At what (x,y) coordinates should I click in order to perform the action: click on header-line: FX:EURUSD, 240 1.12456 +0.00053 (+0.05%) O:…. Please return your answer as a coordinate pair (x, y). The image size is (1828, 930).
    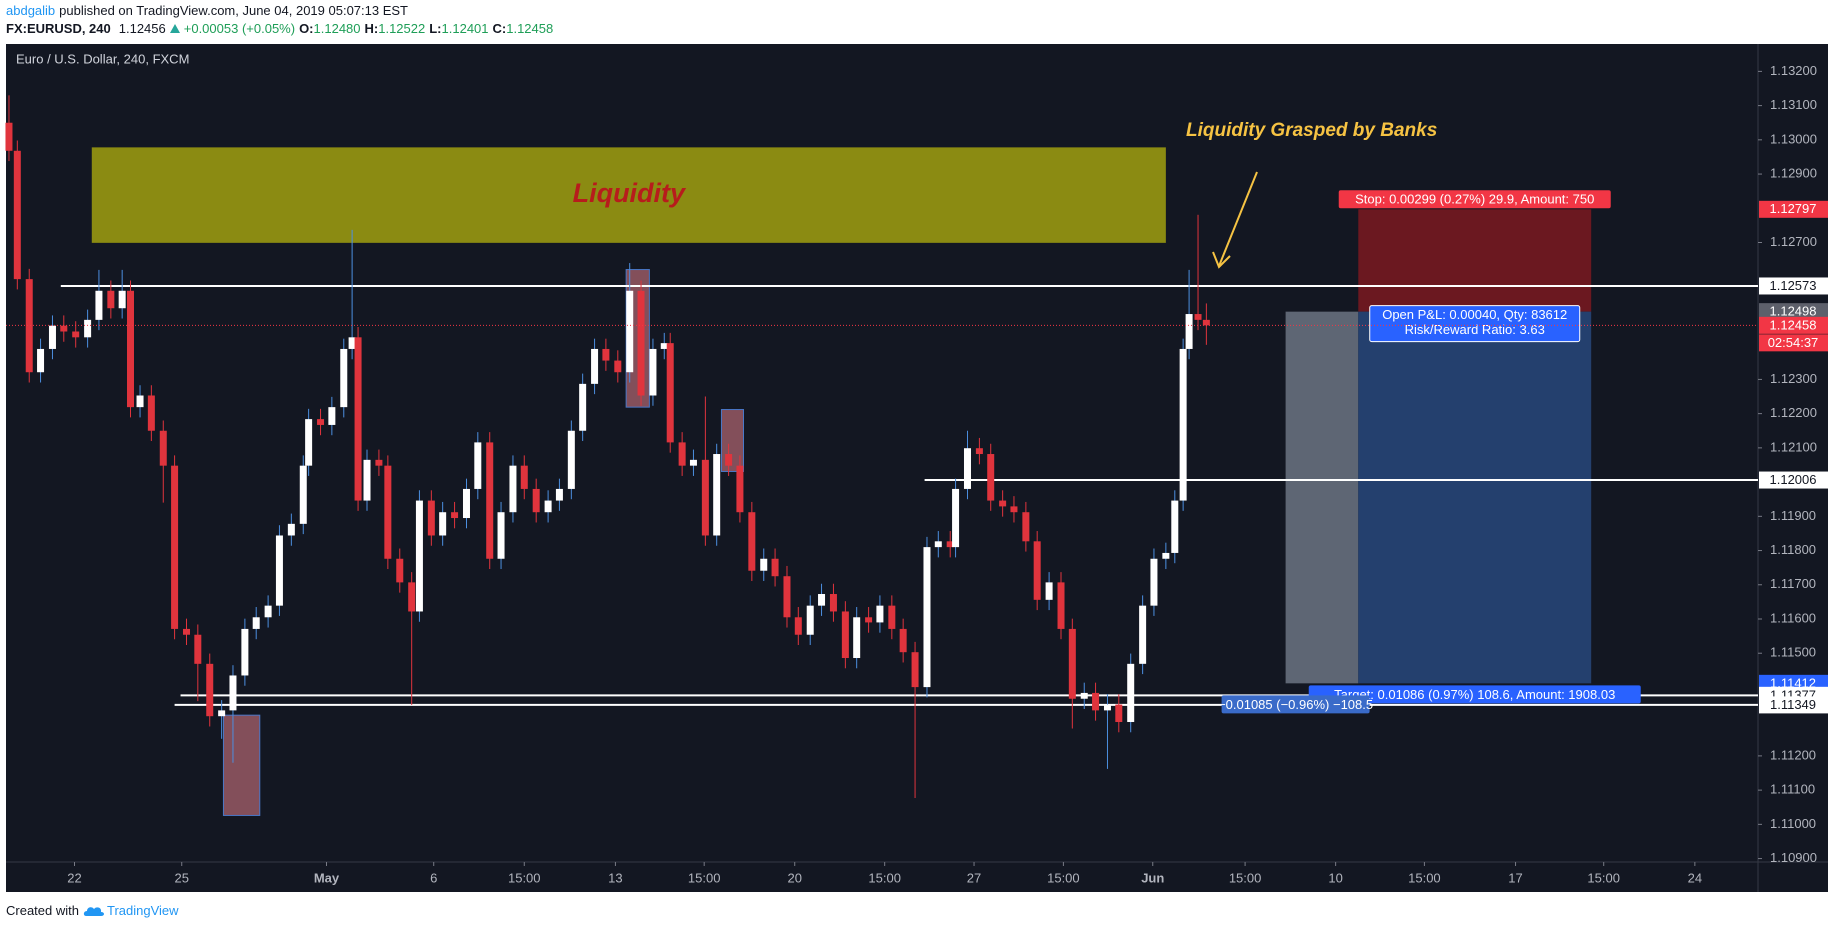
    Looking at the image, I should click on (283, 29).